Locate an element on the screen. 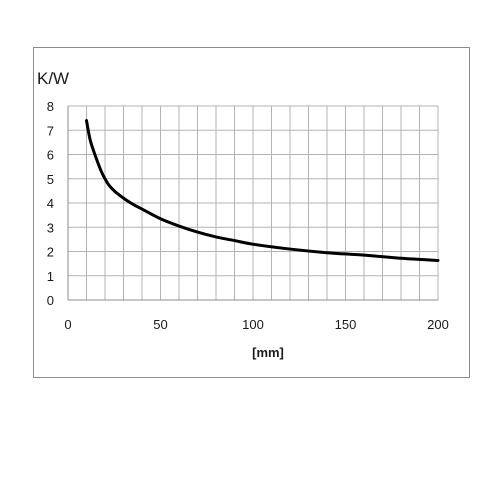 The height and width of the screenshot is (500, 500). x-tick-label: 200 is located at coordinates (438, 324).